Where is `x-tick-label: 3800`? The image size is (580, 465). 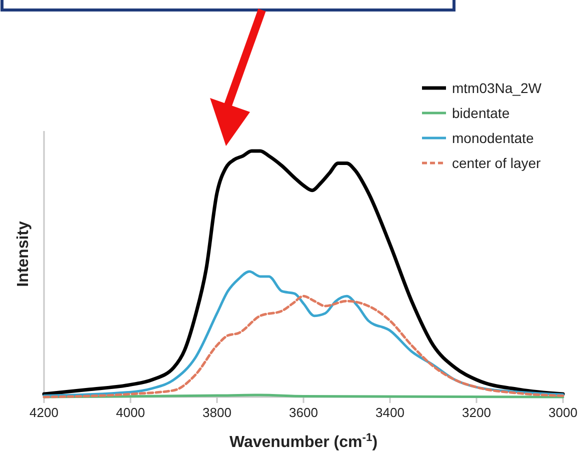
x-tick-label: 3800 is located at coordinates (217, 412).